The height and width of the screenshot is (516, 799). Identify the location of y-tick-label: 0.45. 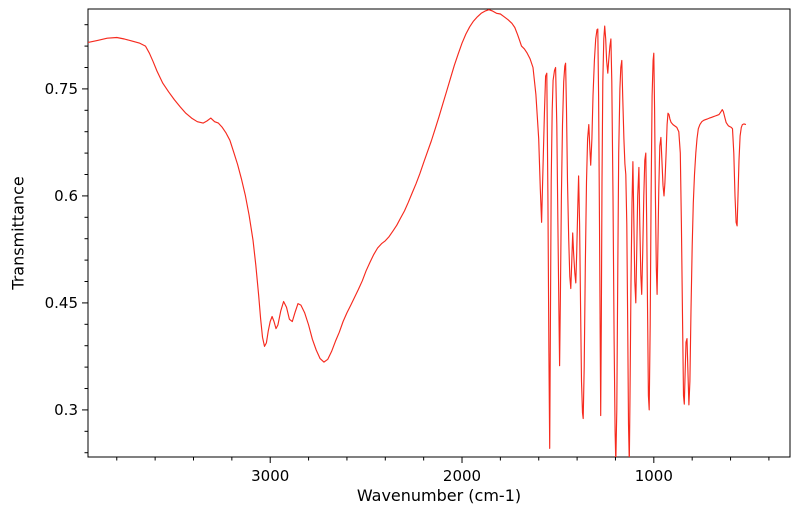
(61, 303).